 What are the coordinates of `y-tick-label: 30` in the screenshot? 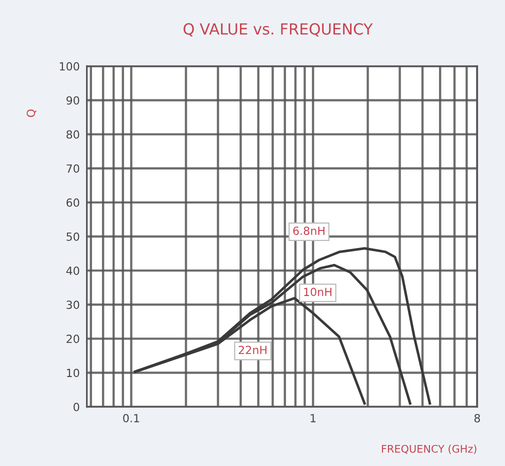 It's located at (73, 305).